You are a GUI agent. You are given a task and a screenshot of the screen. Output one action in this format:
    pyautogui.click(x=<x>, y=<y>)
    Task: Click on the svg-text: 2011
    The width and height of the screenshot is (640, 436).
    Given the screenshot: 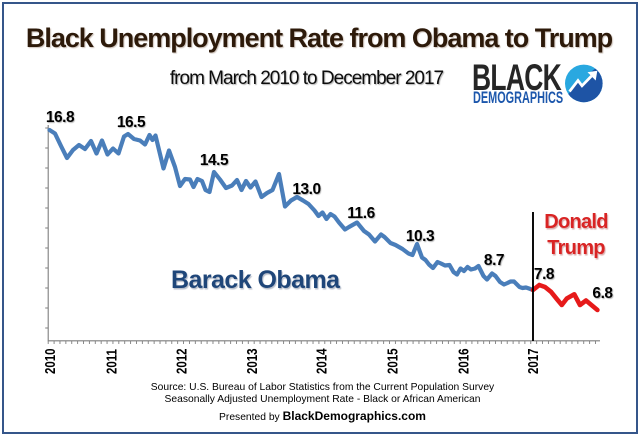 What is the action you would take?
    pyautogui.click(x=111, y=361)
    